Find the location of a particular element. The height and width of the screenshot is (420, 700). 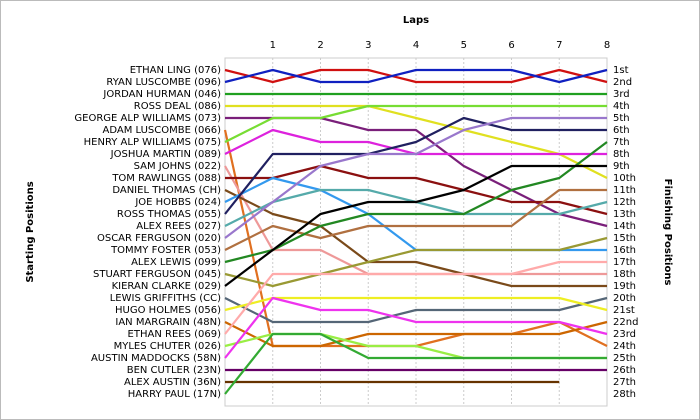

finish-label: 21st is located at coordinates (624, 310).